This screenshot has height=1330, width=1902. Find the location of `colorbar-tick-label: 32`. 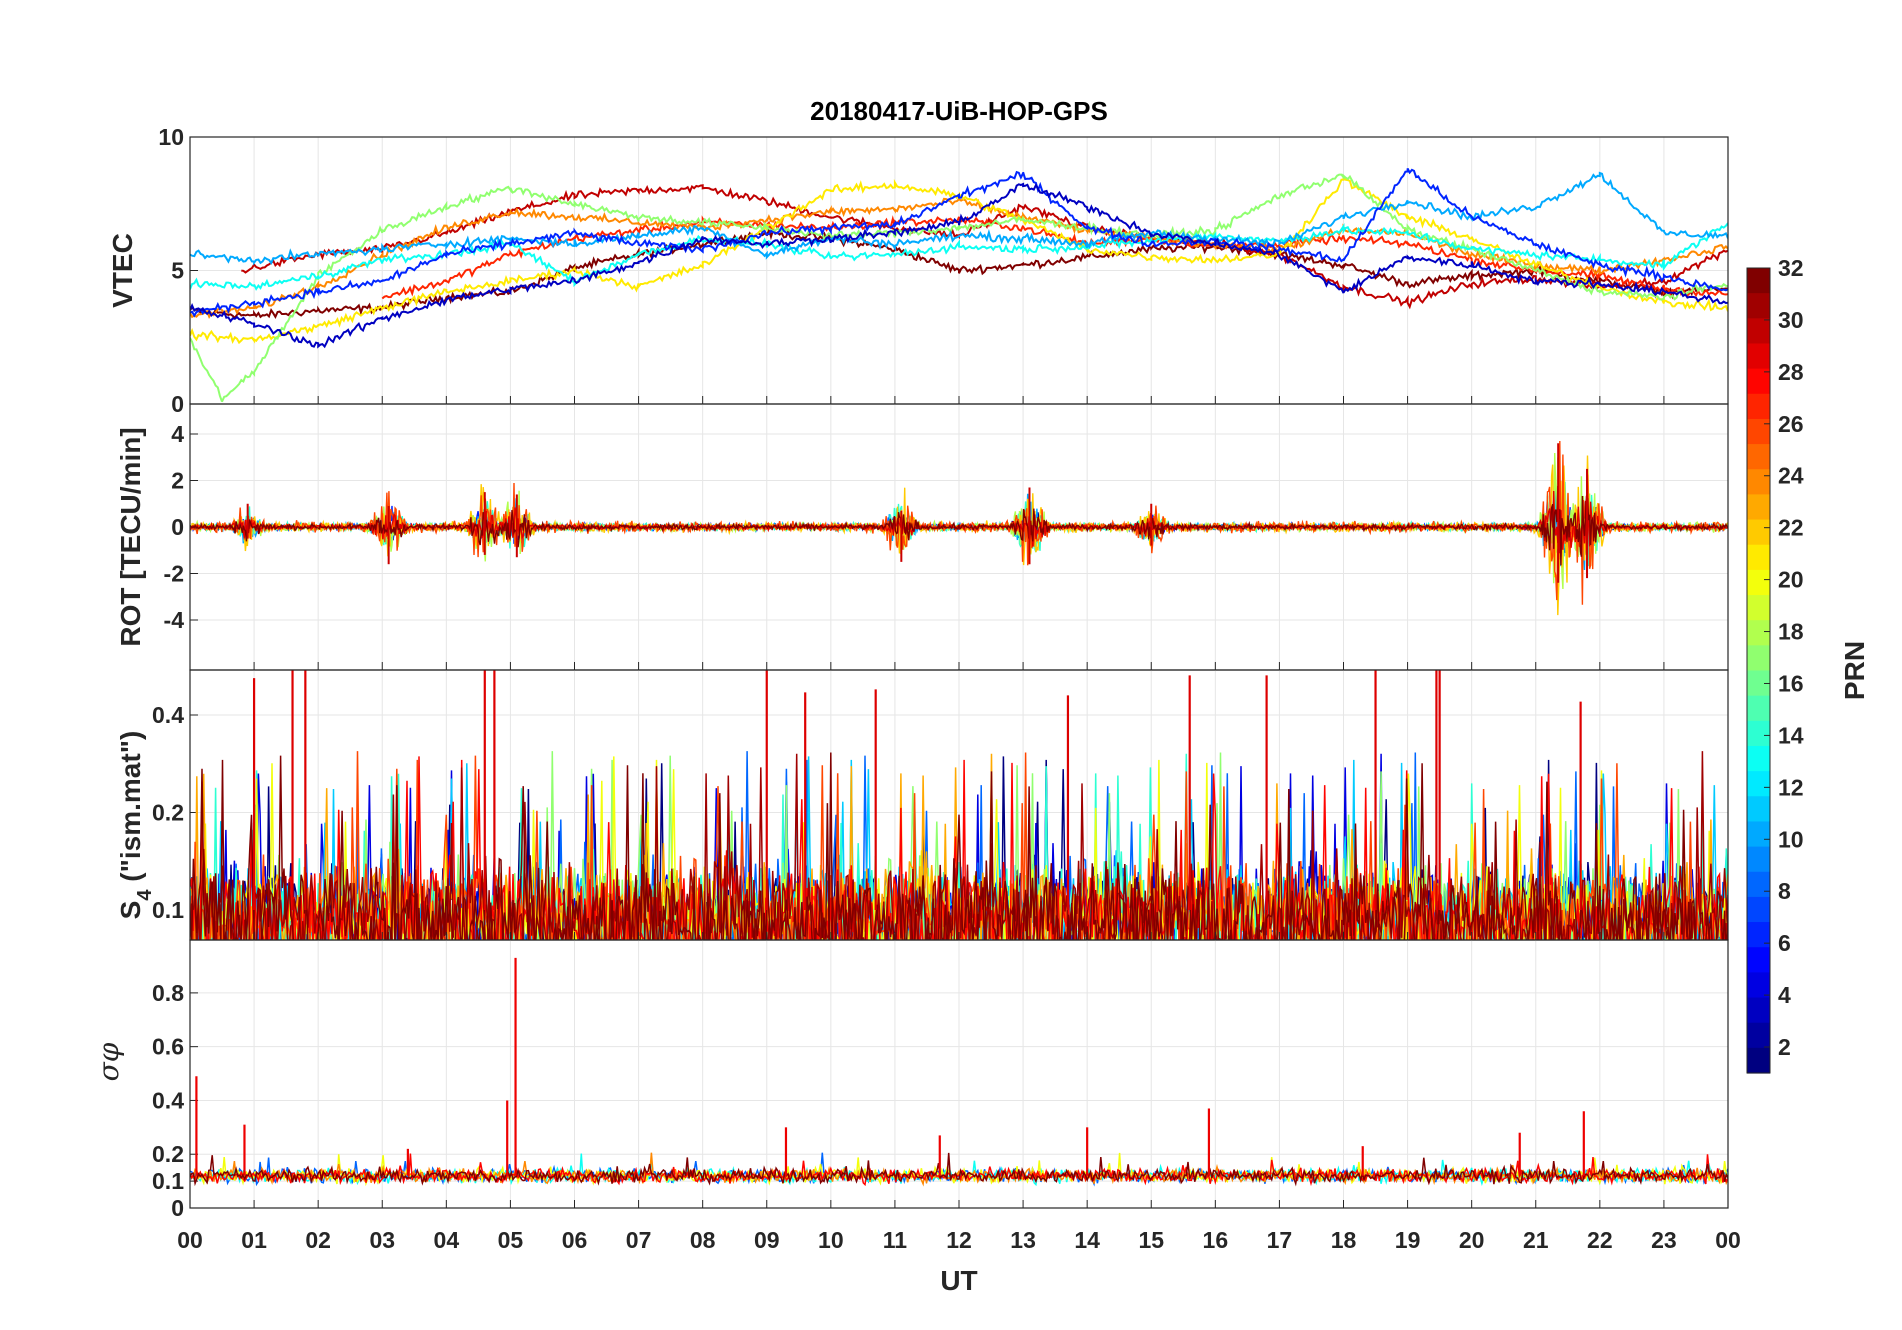

colorbar-tick-label: 32 is located at coordinates (1791, 268).